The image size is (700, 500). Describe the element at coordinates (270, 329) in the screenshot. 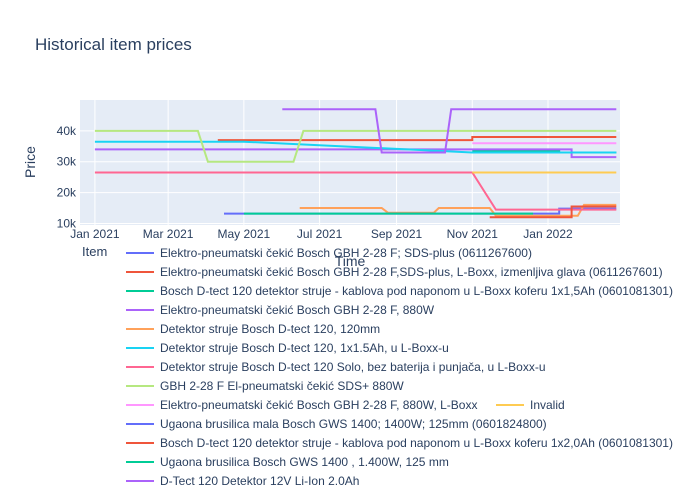

I see `legend-item: Detektor struje Bosch D-tect 120, 120mm` at that location.